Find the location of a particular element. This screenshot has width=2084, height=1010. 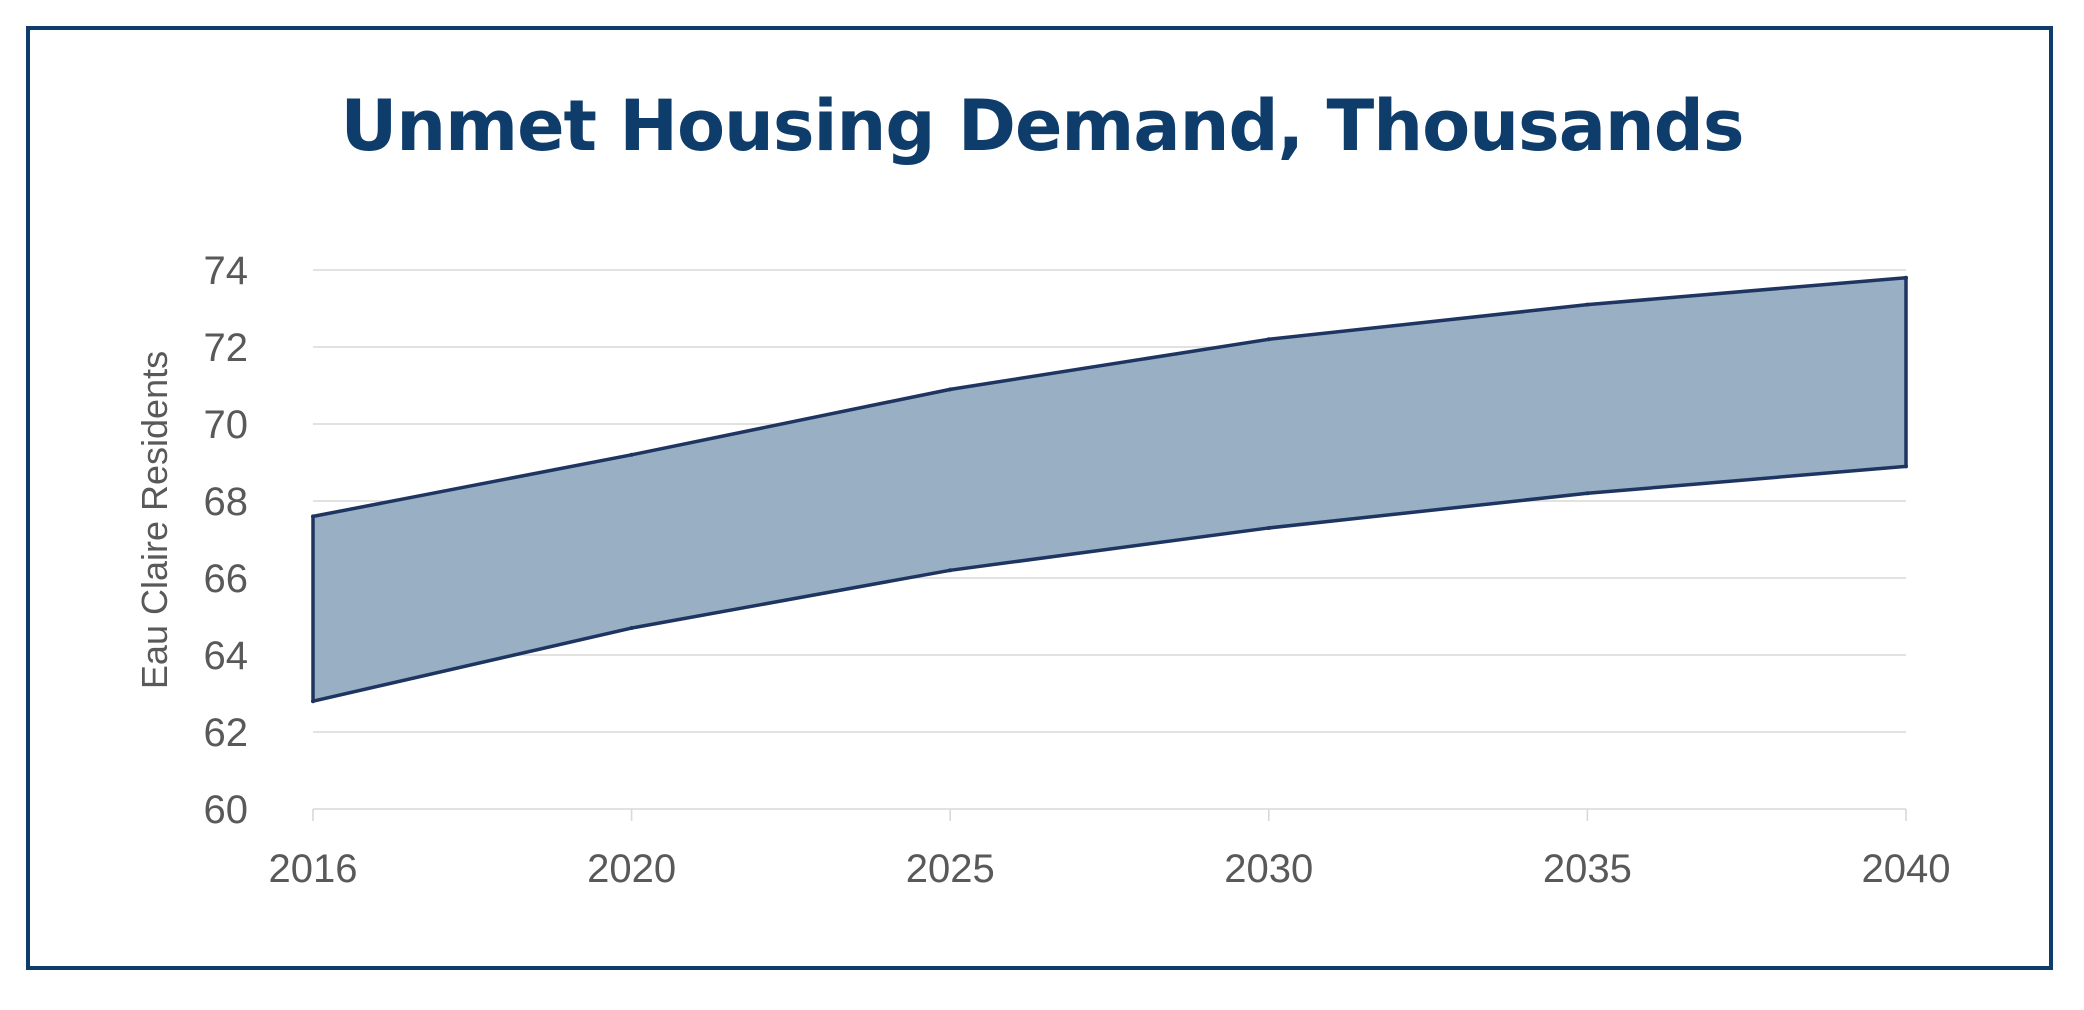

y-tick-label: 64 is located at coordinates (226, 656).